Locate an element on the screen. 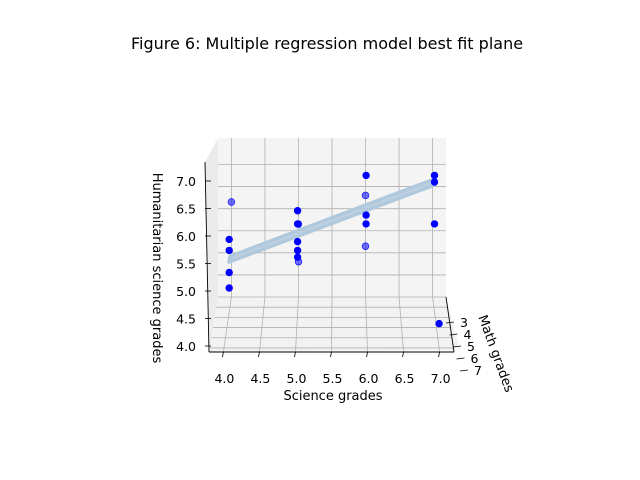 The height and width of the screenshot is (480, 640). y-tick-label: 4 is located at coordinates (468, 334).